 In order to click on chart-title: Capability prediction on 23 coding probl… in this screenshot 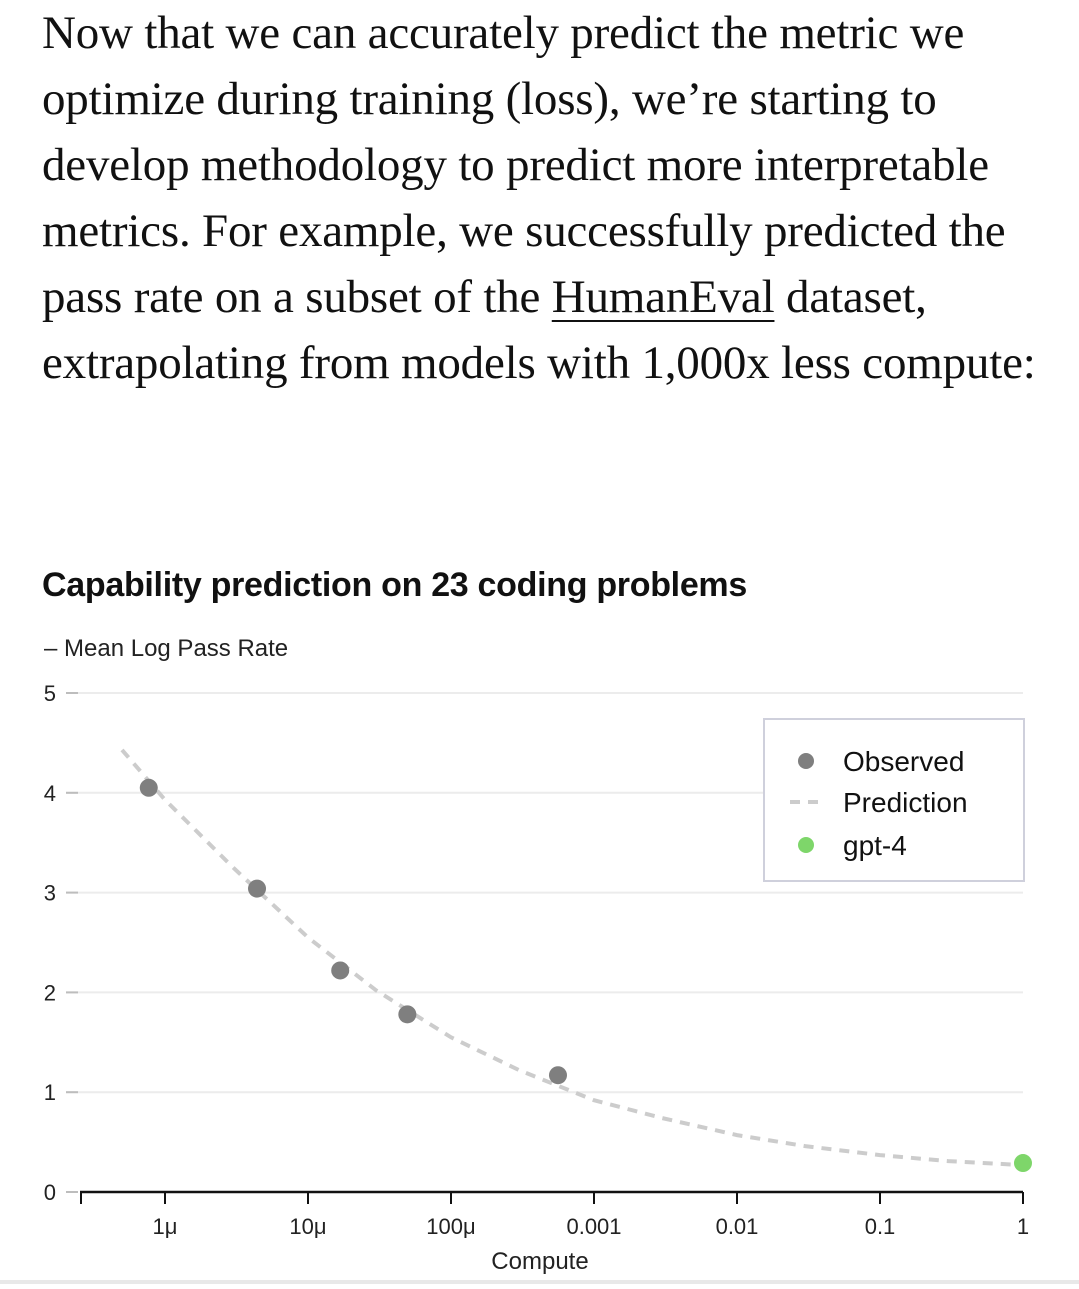, I will do `click(394, 585)`.